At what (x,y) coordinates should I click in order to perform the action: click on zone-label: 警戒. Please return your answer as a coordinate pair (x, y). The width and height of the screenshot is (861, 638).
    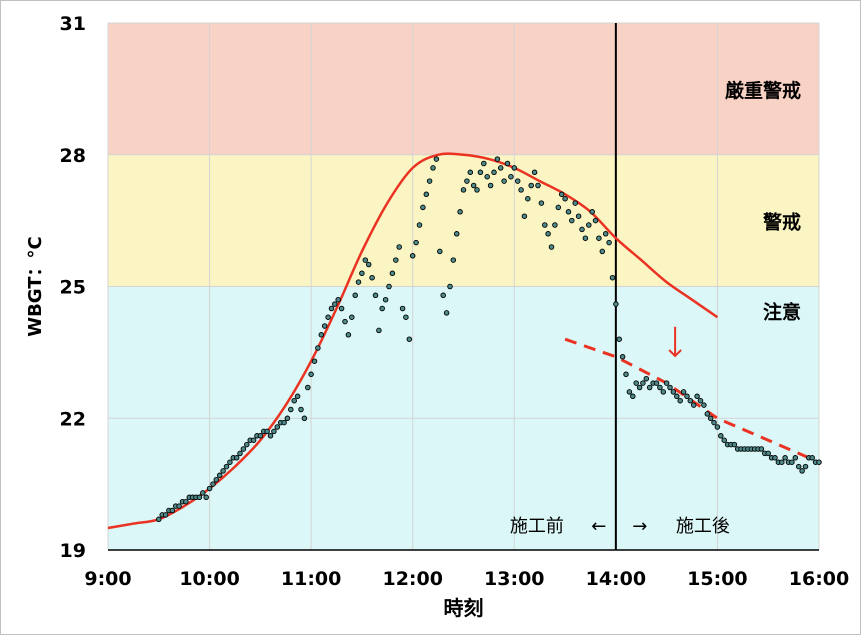
    Looking at the image, I should click on (782, 222).